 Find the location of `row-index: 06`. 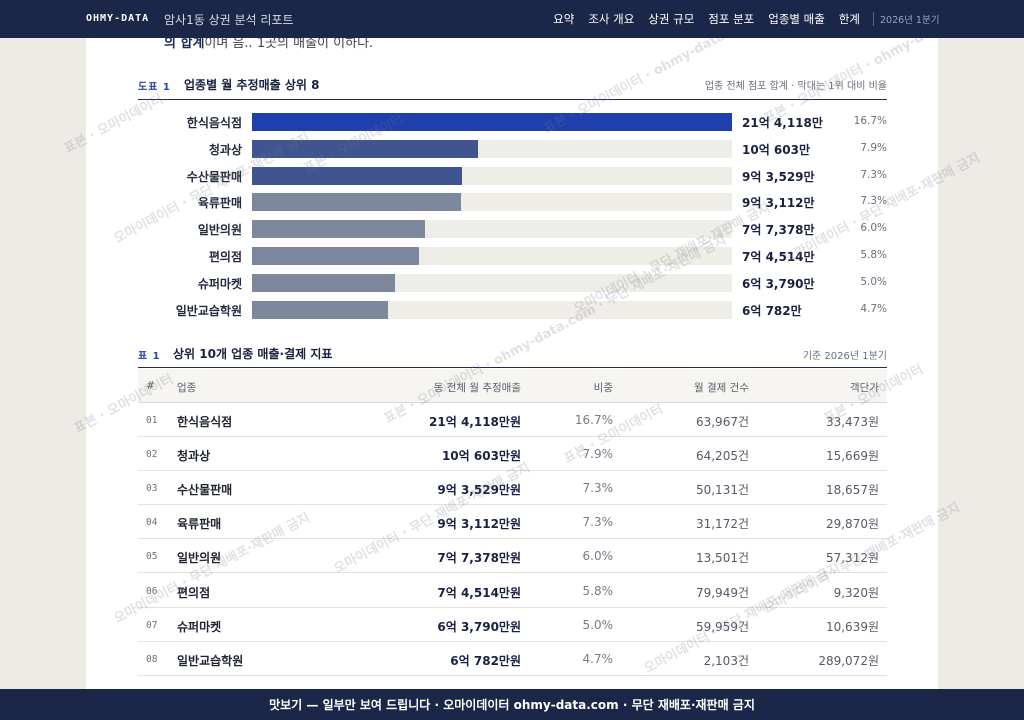

row-index: 06 is located at coordinates (152, 591).